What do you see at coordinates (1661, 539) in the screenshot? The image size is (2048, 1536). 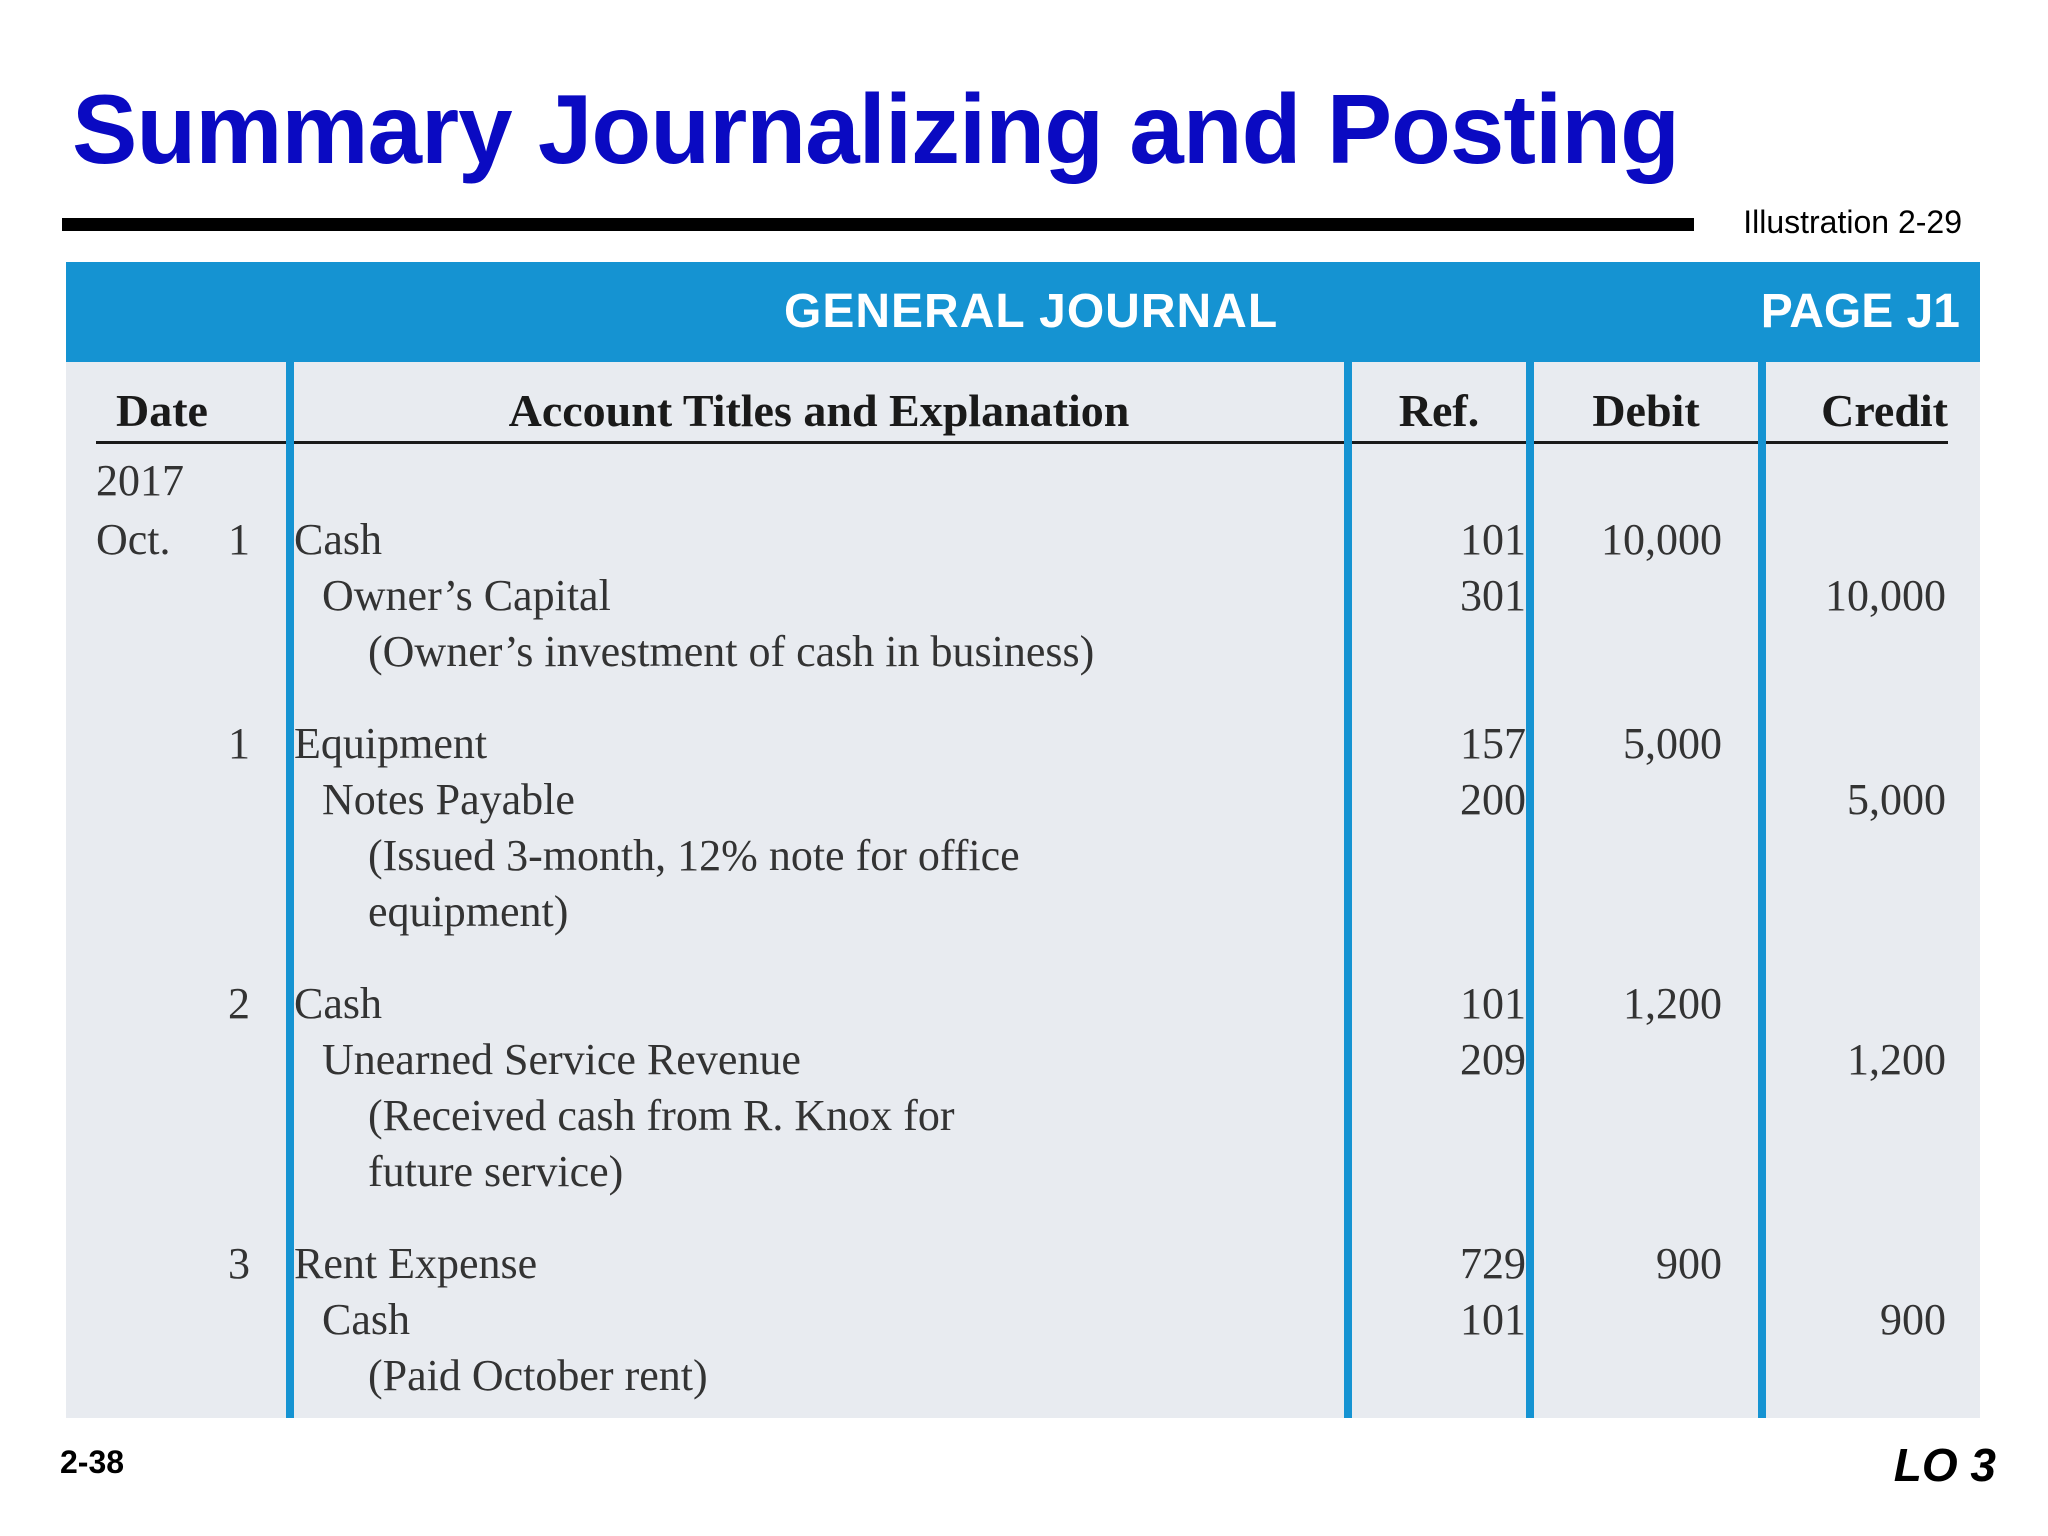 I see `debit-amount: 10,000` at bounding box center [1661, 539].